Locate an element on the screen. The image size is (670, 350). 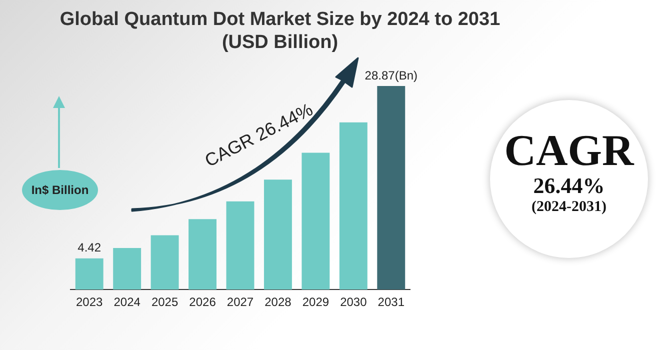
x-tick-label: 2030 is located at coordinates (354, 302).